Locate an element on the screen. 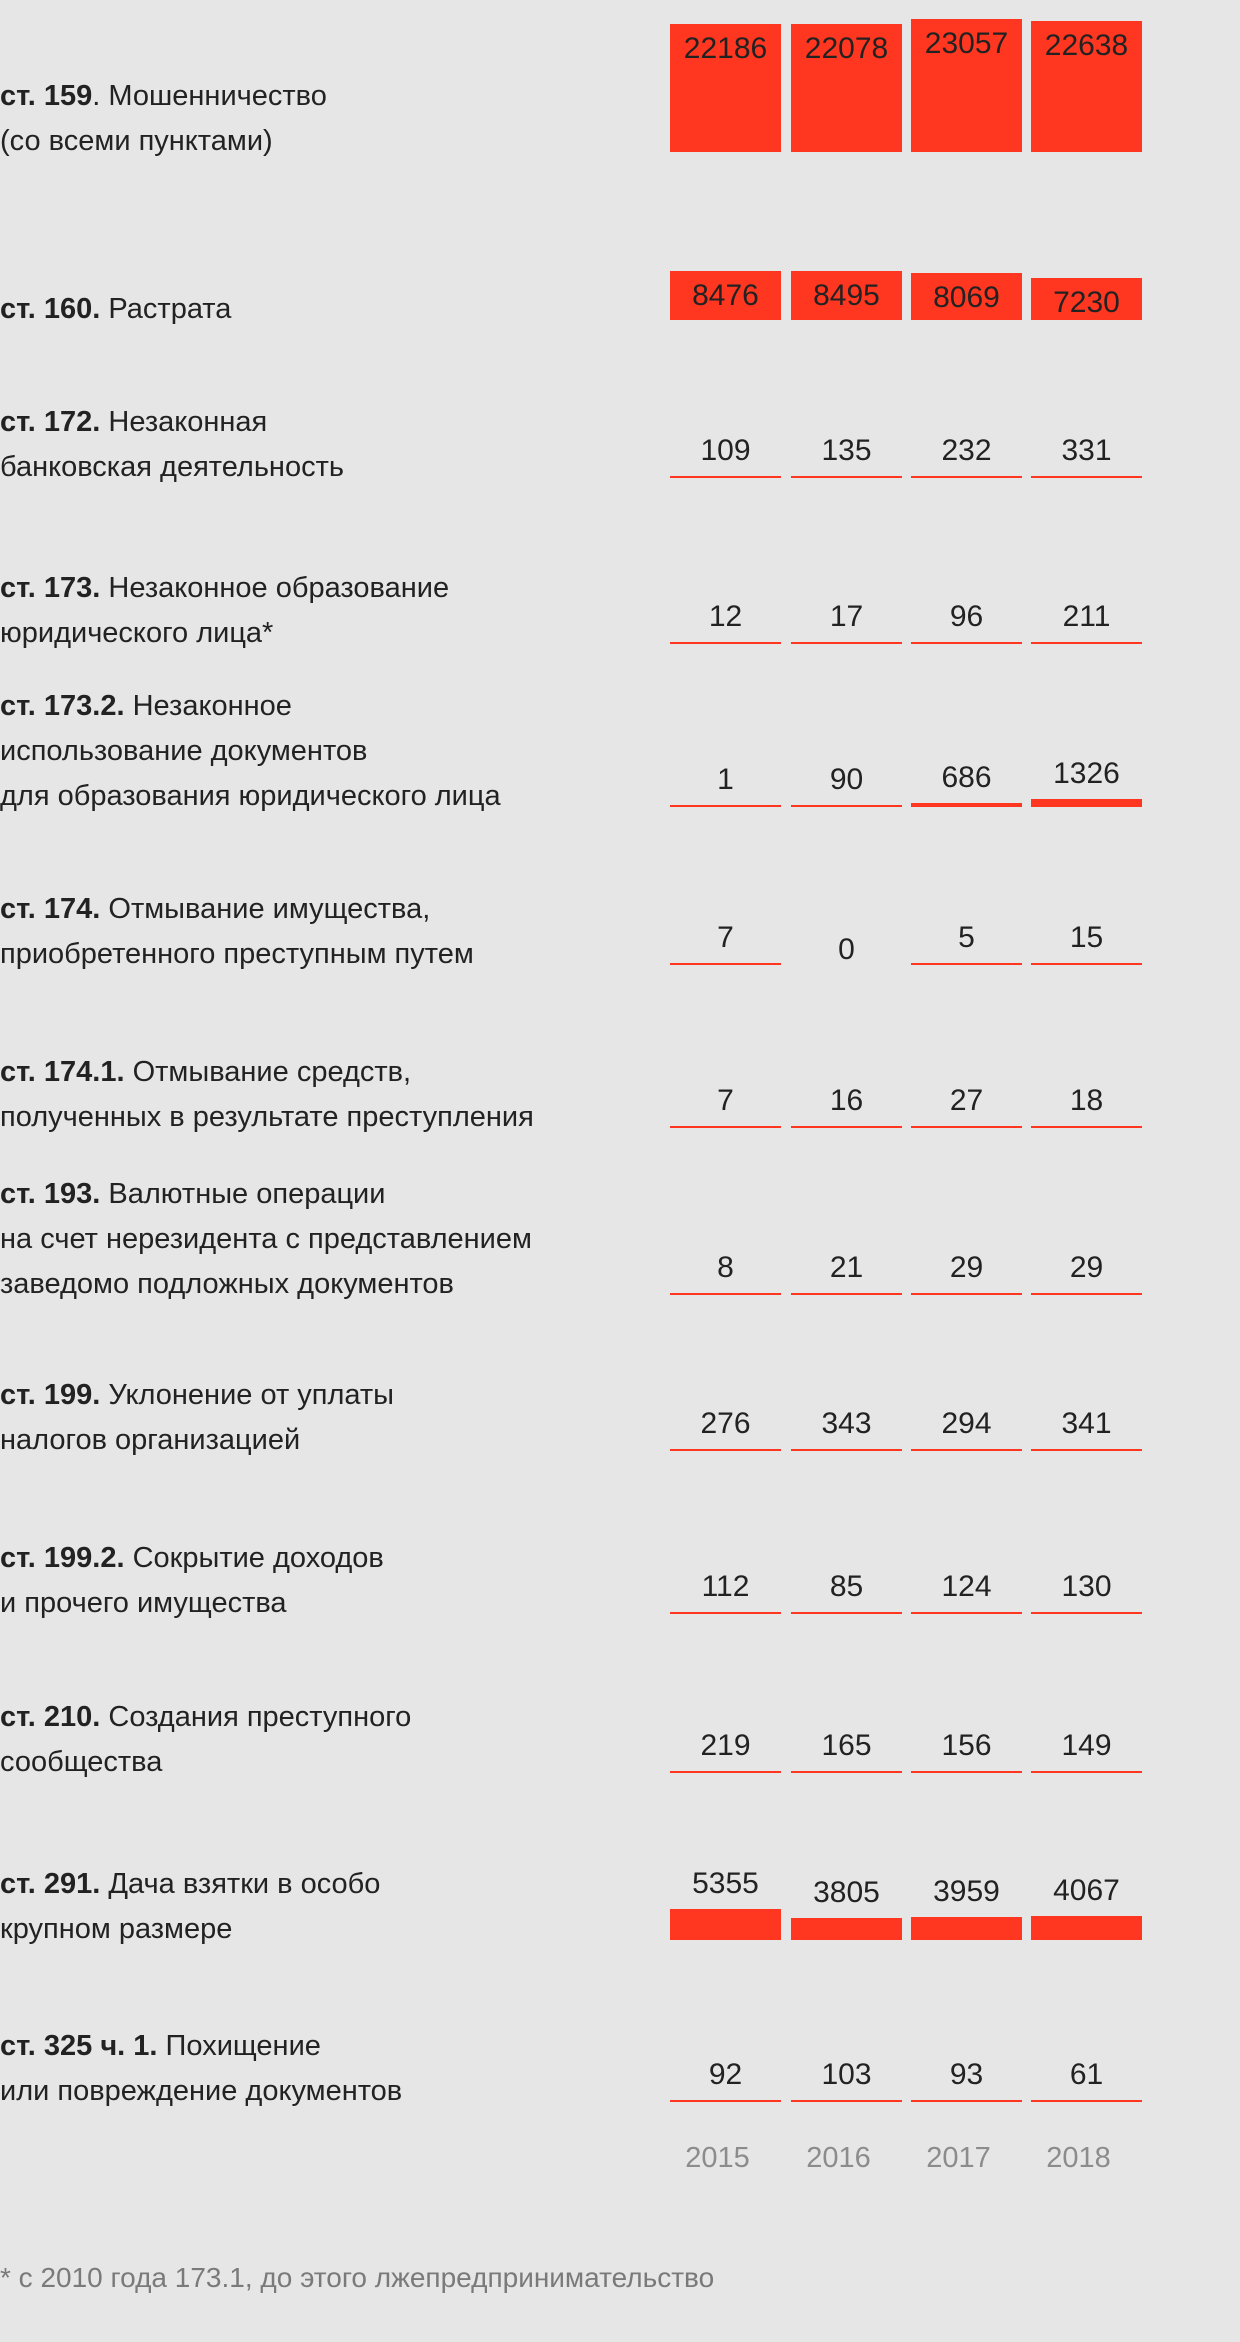  year-label: 2016 is located at coordinates (838, 2158).